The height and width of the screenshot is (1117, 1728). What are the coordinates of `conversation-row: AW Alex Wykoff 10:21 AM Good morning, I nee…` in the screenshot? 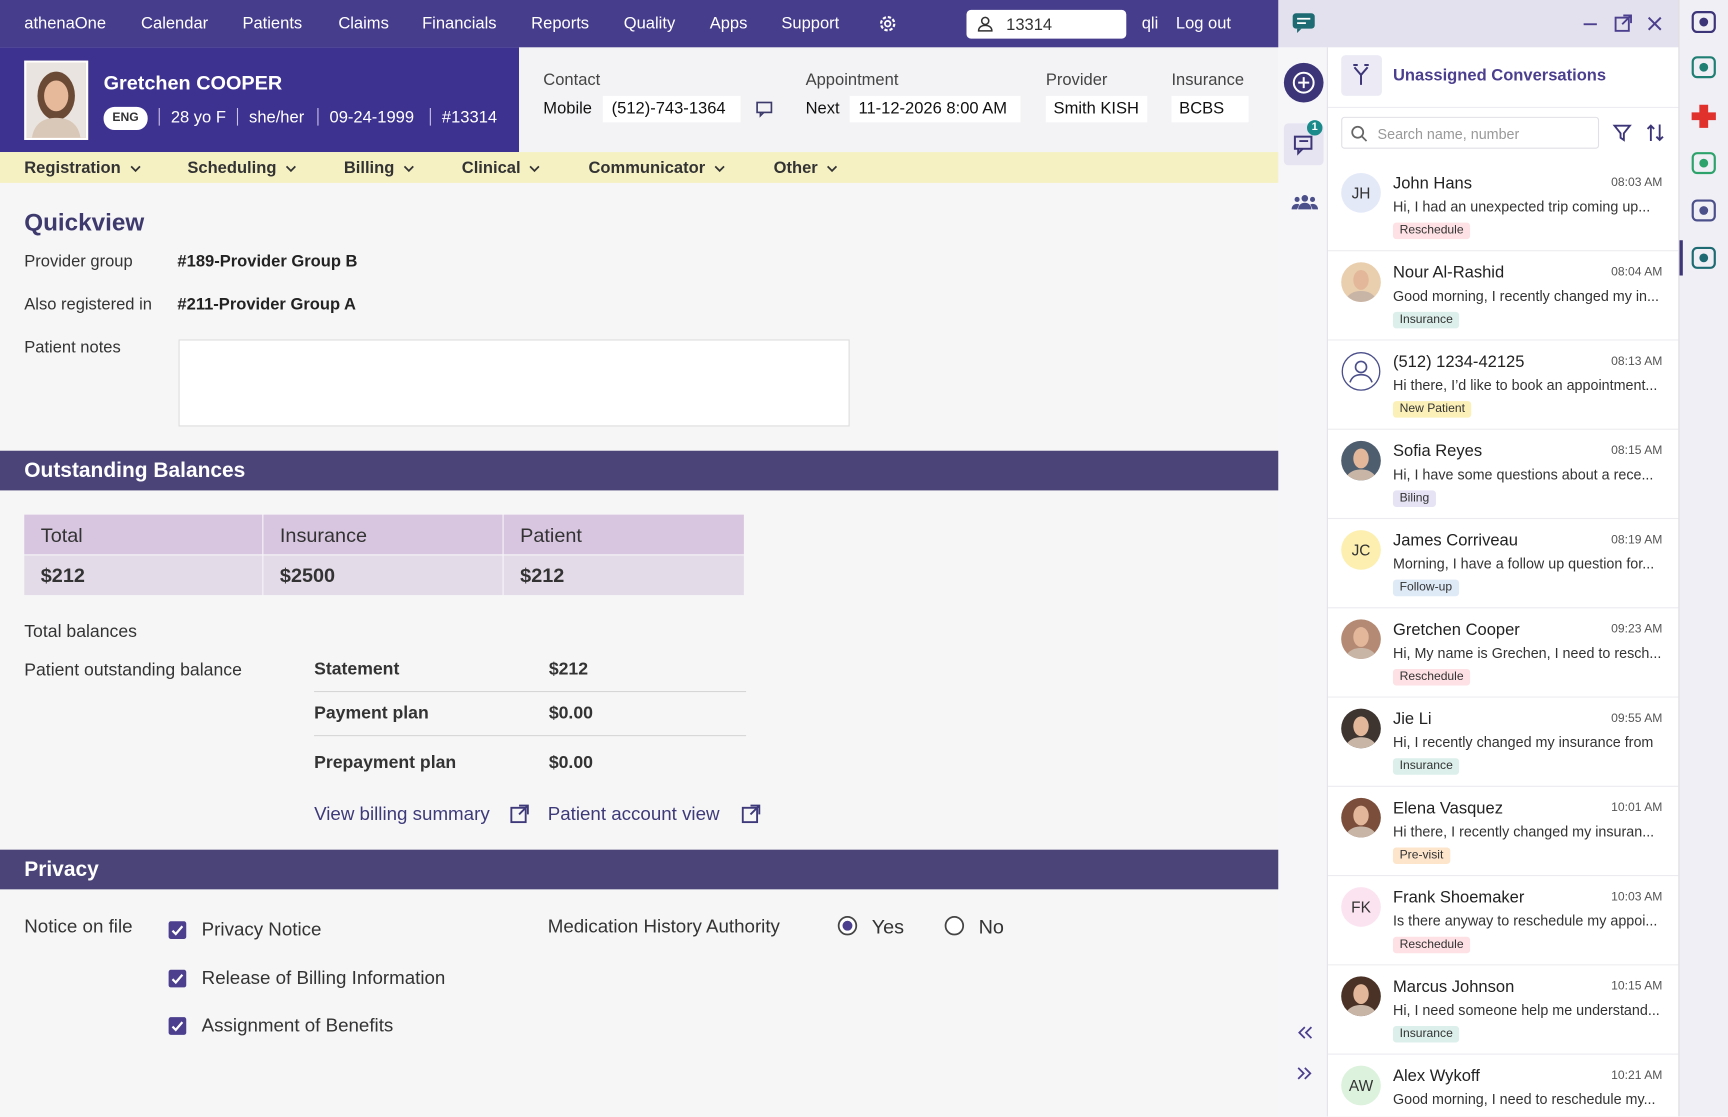 It's located at (1503, 1086).